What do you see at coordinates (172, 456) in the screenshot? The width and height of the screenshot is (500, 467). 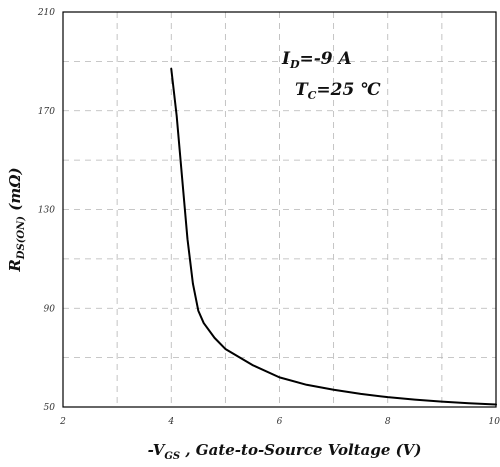 I see `x-axis-label-sub: GS` at bounding box center [172, 456].